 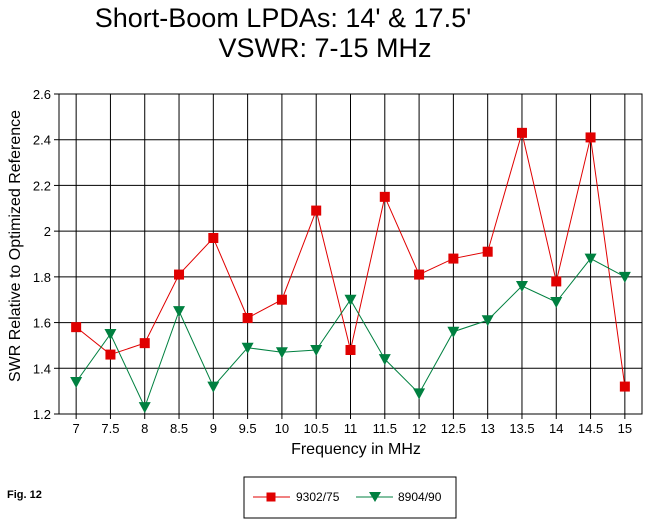 What do you see at coordinates (213, 428) in the screenshot?
I see `x-tick-label-4: 9` at bounding box center [213, 428].